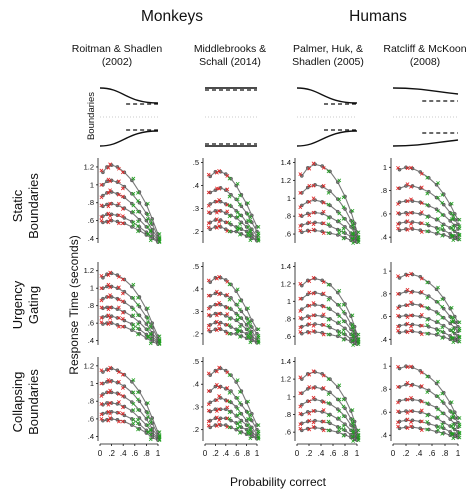 This screenshot has height=498, width=474. Describe the element at coordinates (123, 453) in the screenshot. I see `x-tick-label: .4` at that location.